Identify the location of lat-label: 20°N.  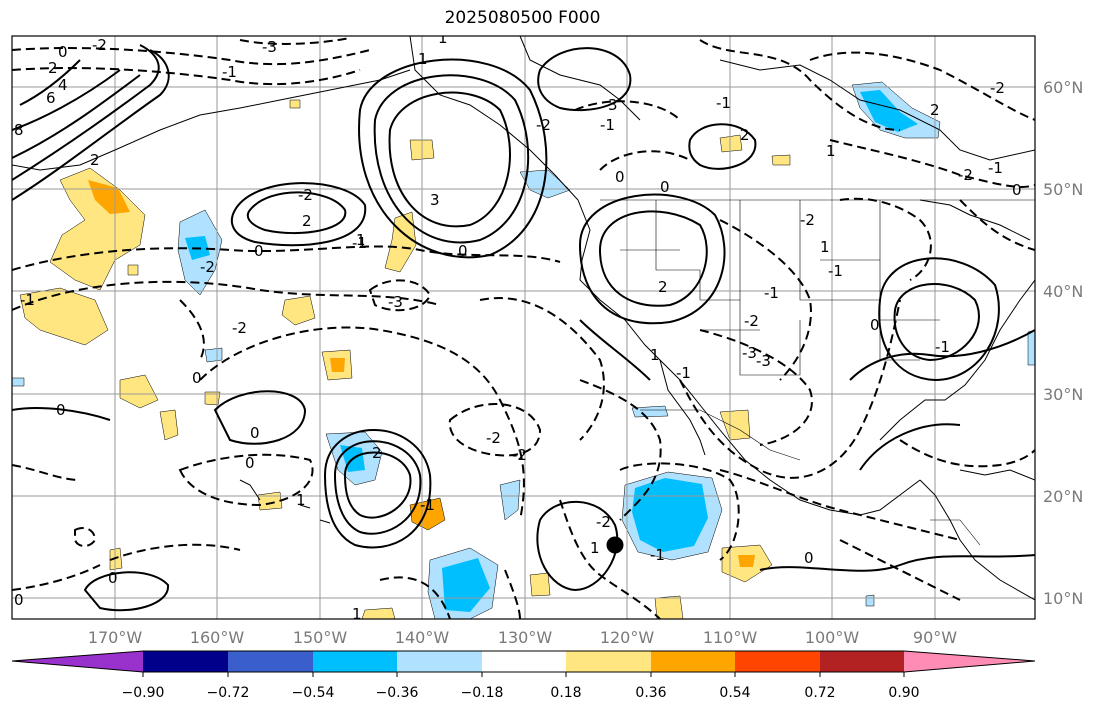
(1063, 496).